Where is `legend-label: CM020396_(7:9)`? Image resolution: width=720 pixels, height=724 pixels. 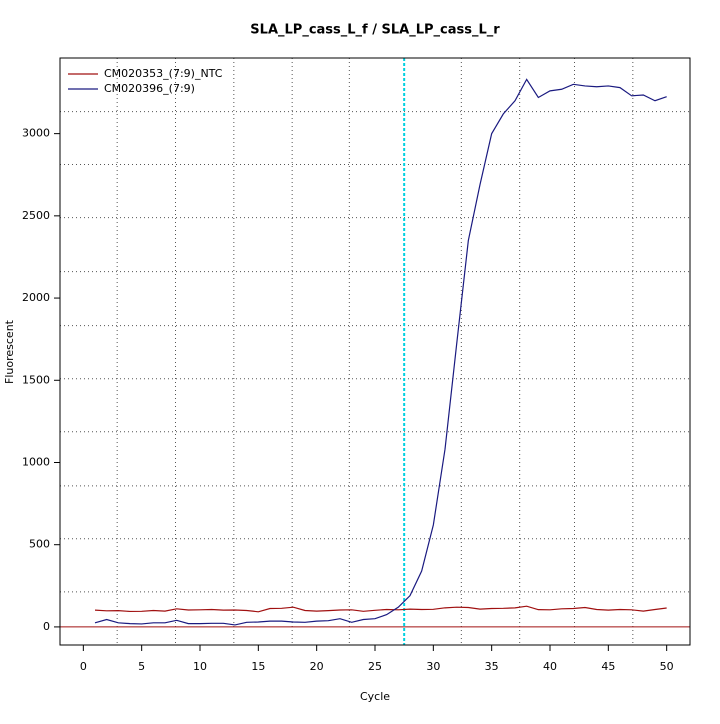
legend-label: CM020396_(7:9) is located at coordinates (149, 88).